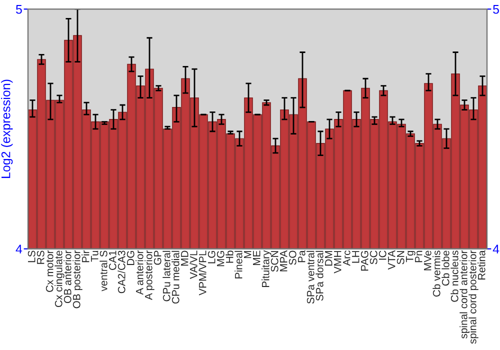 This screenshot has height=350, width=500. What do you see at coordinates (68, 277) in the screenshot?
I see `x-tick-label: OB anterior` at bounding box center [68, 277].